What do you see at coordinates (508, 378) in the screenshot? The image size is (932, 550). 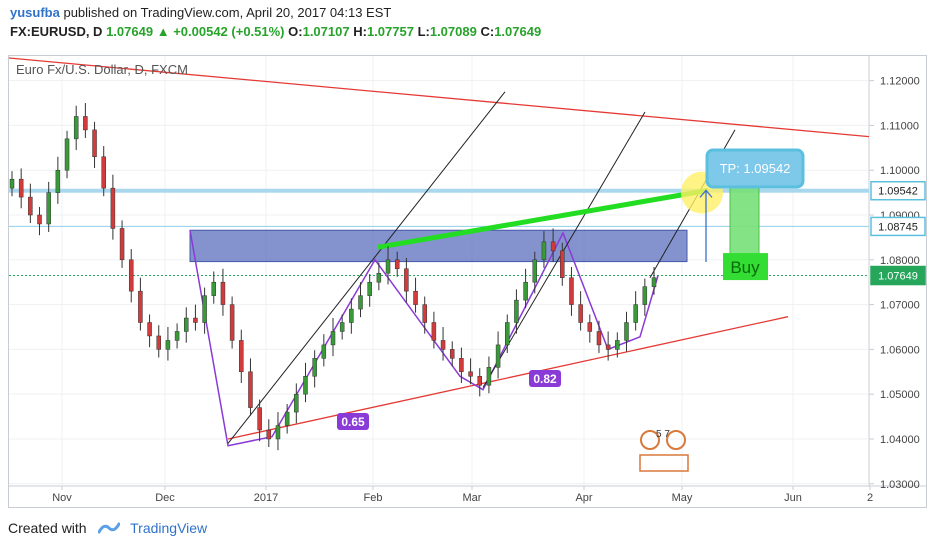 I see `lower-trendline` at bounding box center [508, 378].